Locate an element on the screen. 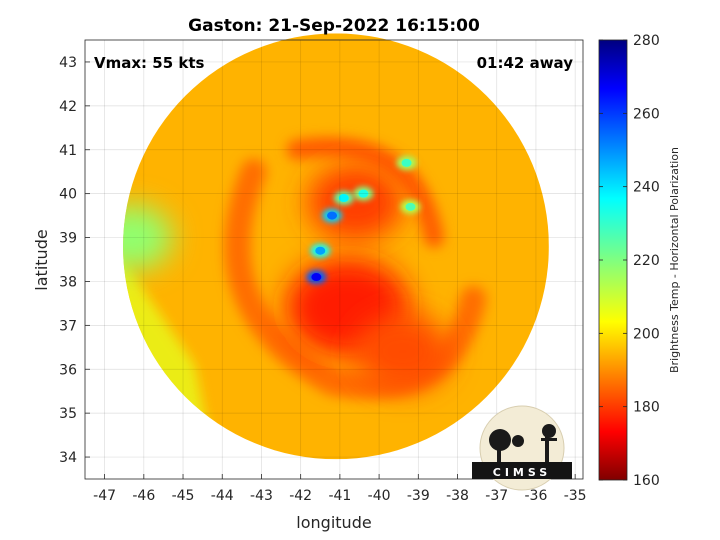  x-tick-label: -36 is located at coordinates (536, 496).